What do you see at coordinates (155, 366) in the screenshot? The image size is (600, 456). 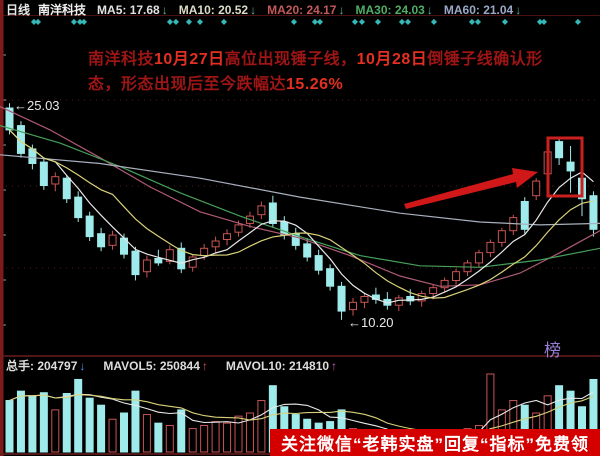 I see `info-item: MAVOL5: 250844 ↑` at bounding box center [155, 366].